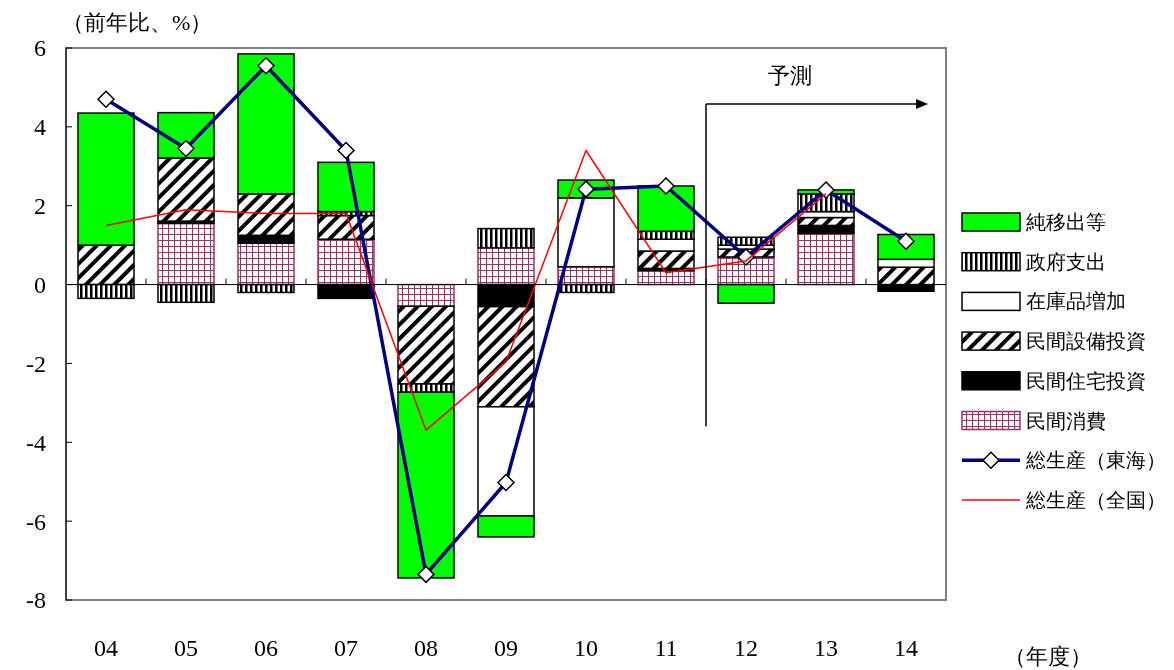  Describe the element at coordinates (36, 600) in the screenshot. I see `y-tick-label: -8` at that location.